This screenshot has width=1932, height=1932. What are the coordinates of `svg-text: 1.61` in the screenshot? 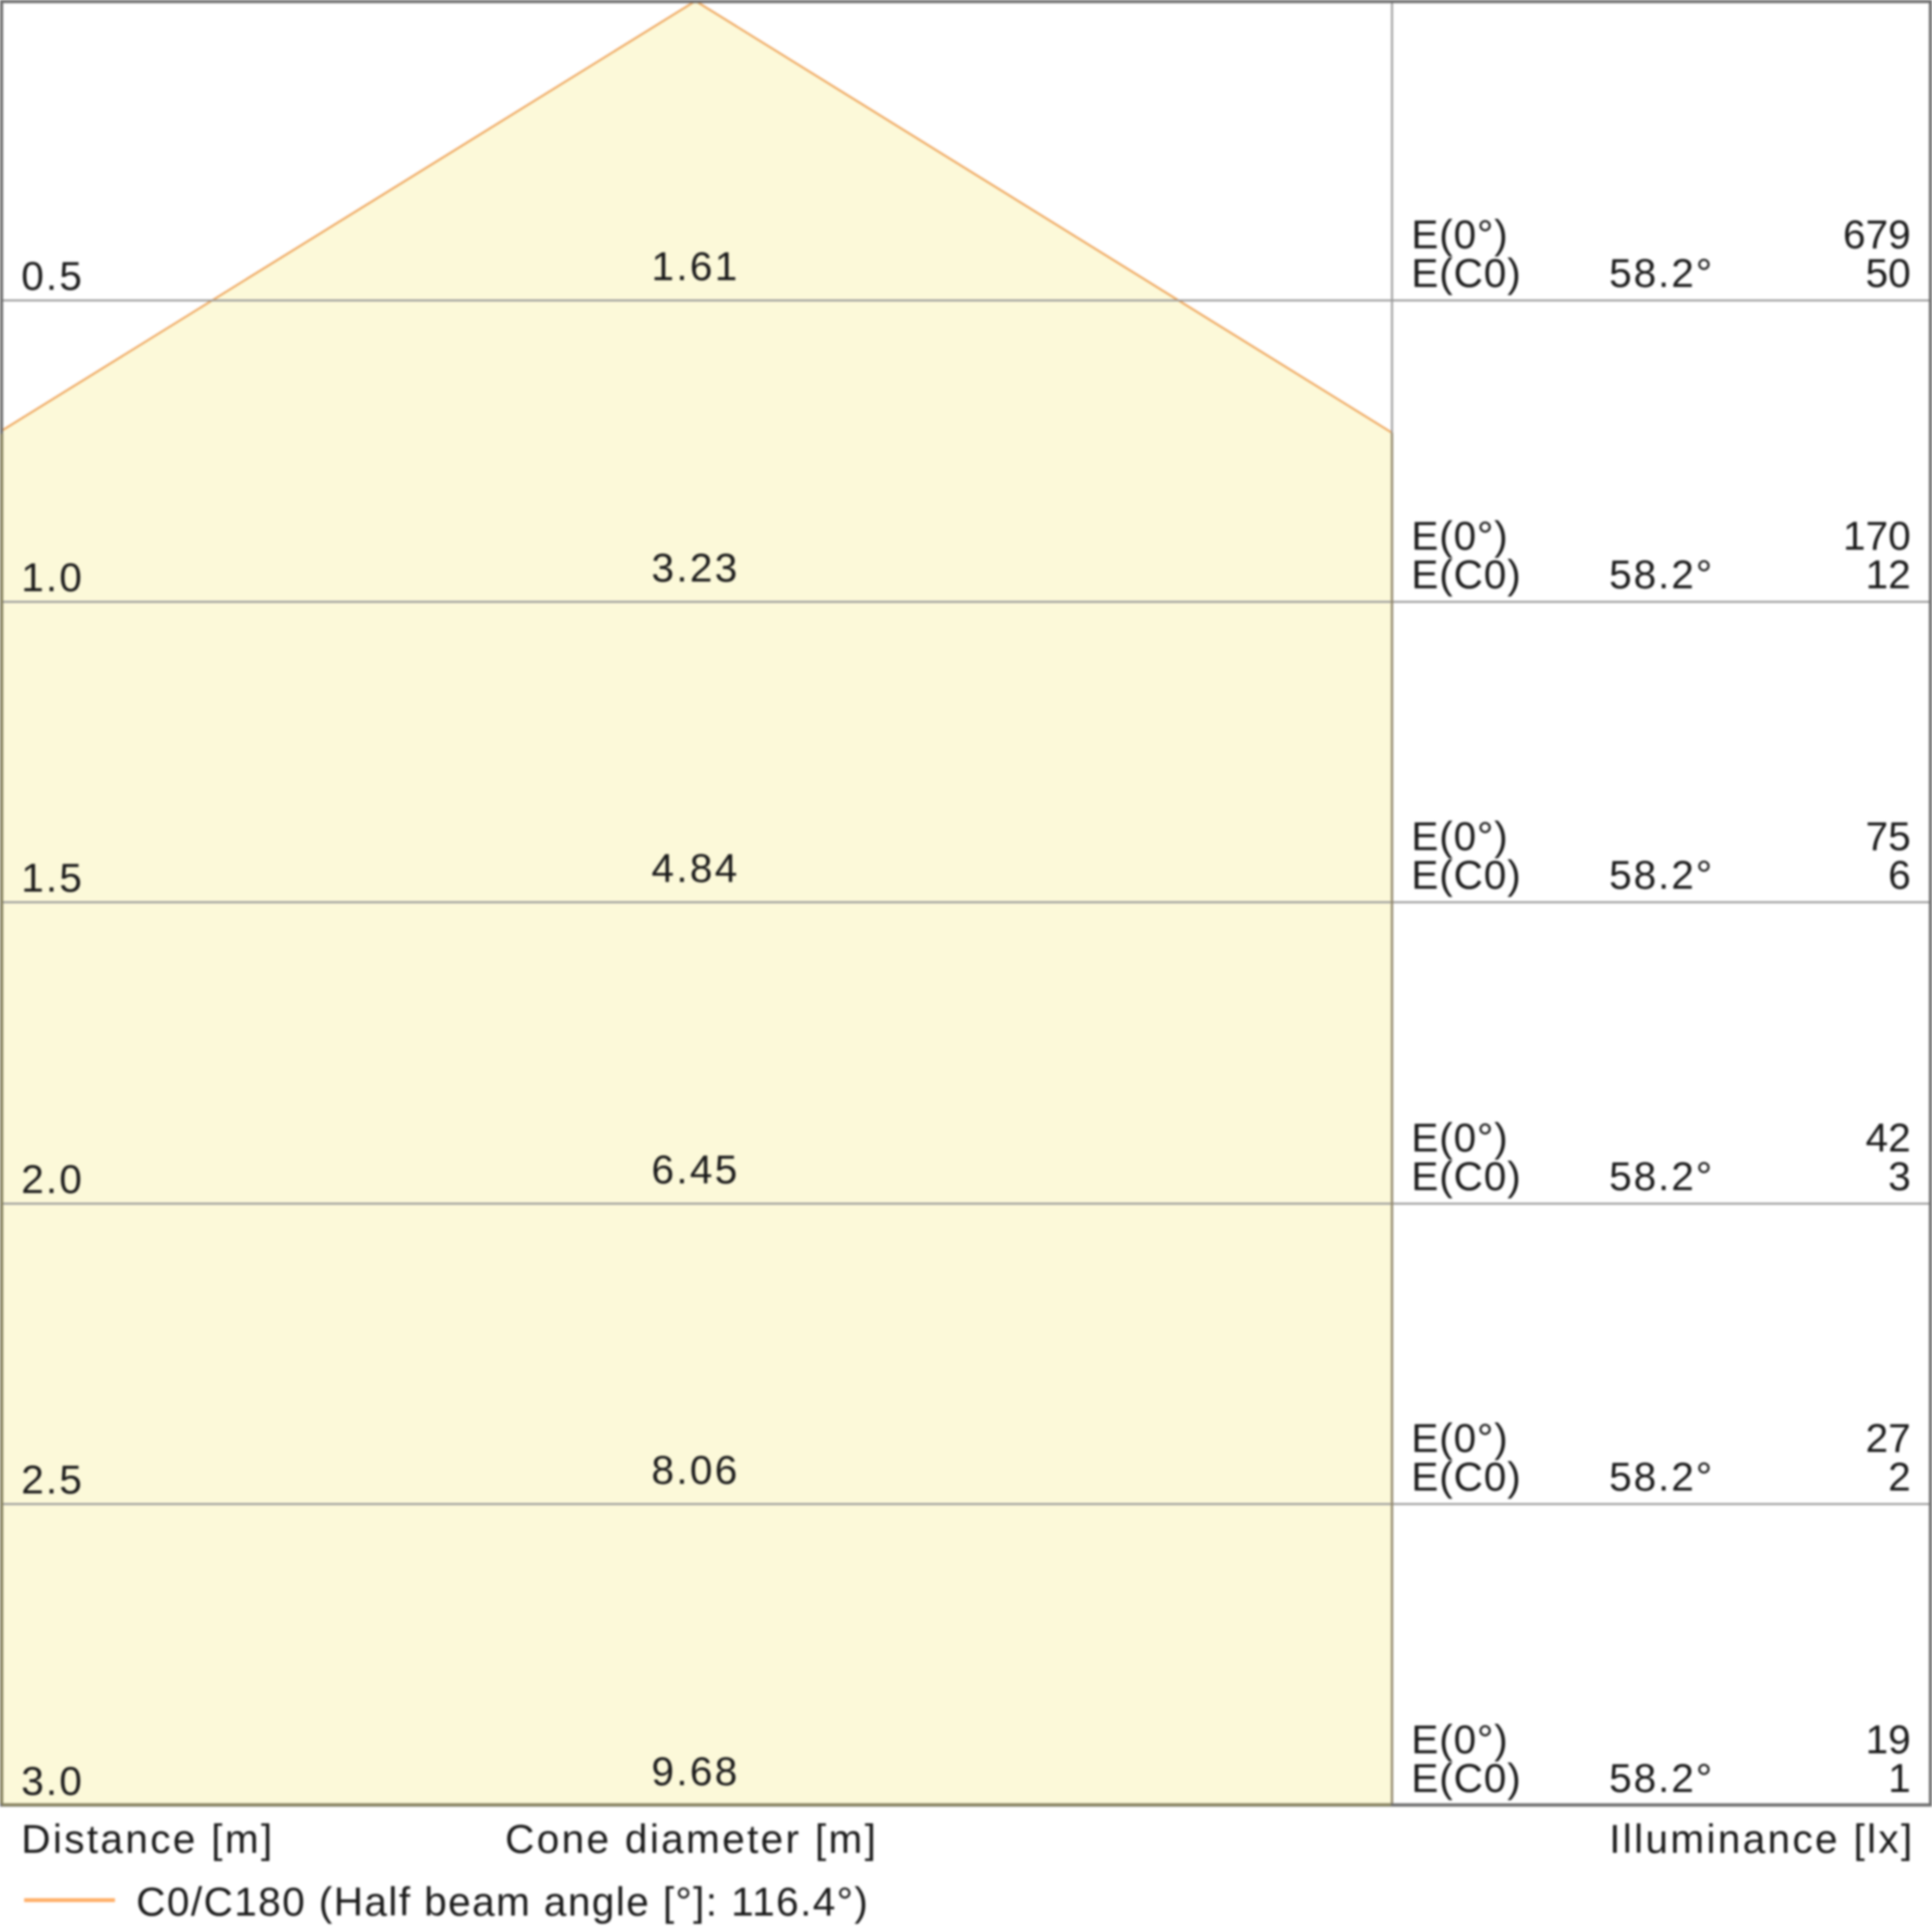 It's located at (695, 266).